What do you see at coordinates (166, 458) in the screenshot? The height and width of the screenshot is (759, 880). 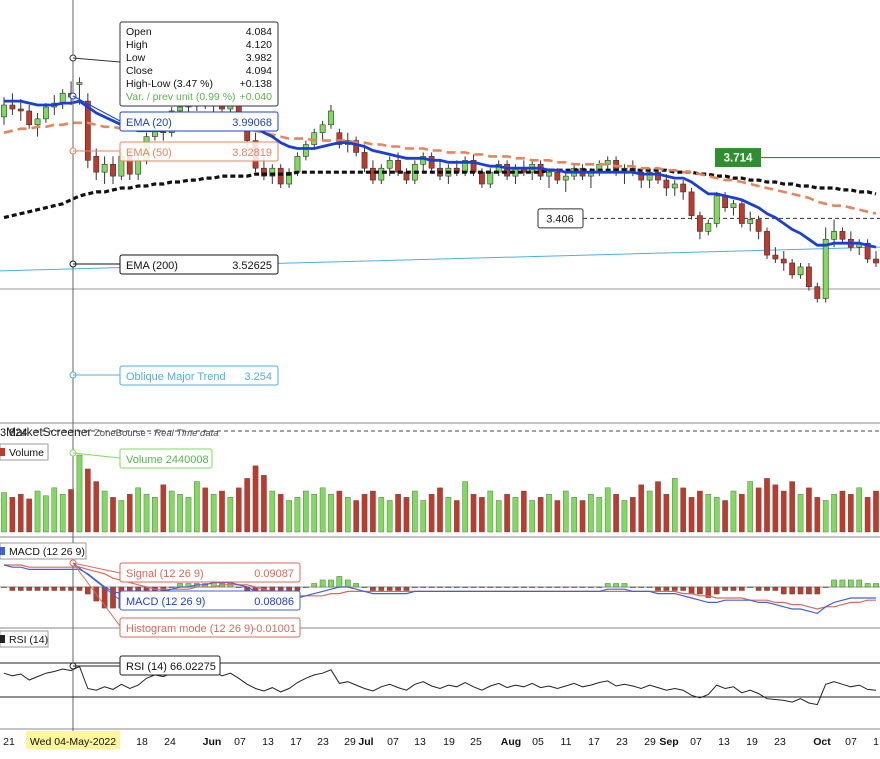 I see `volume-label: Volume 2440008` at bounding box center [166, 458].